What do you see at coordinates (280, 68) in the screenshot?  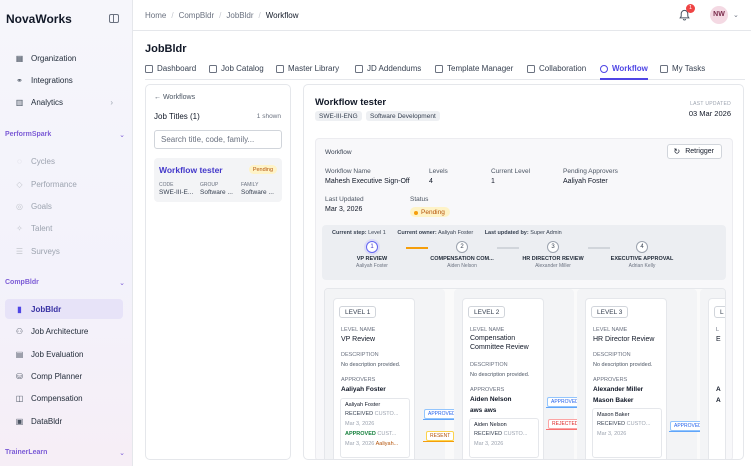 I see `library-icon` at bounding box center [280, 68].